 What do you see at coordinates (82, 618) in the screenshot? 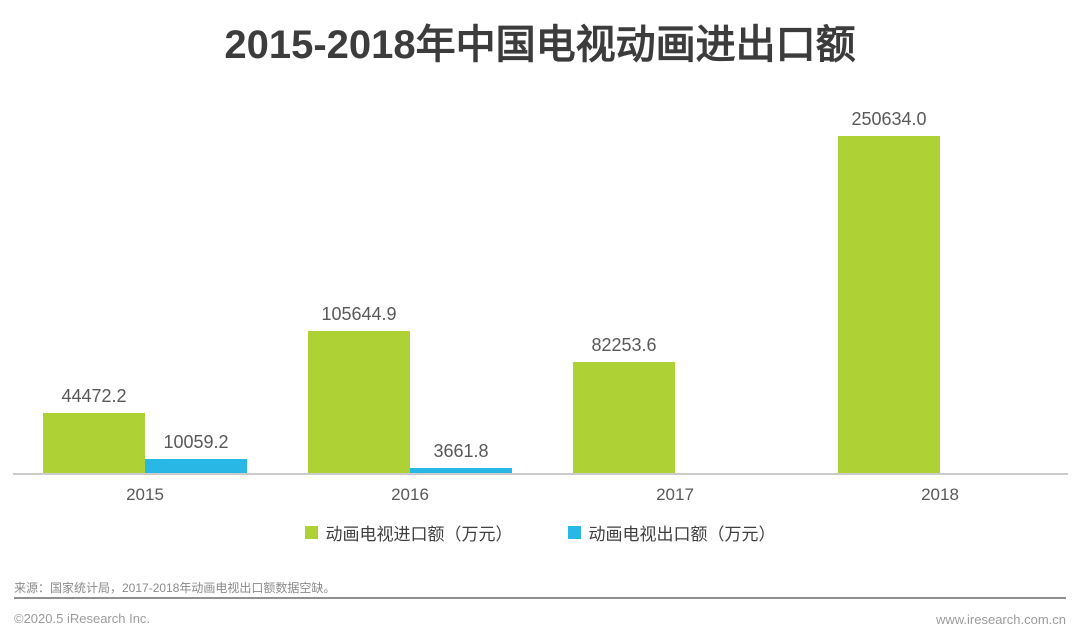
I see `copyright-text: ©2020.5 iResearch Inc.` at bounding box center [82, 618].